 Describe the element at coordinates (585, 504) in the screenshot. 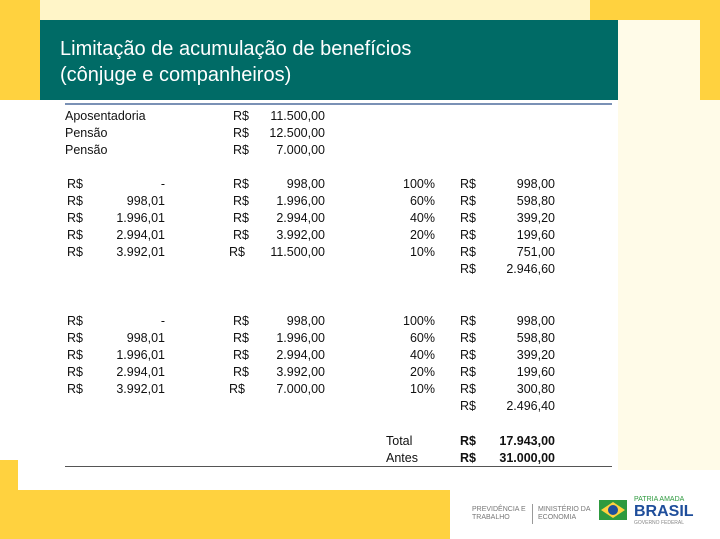

I see `footer-box` at that location.